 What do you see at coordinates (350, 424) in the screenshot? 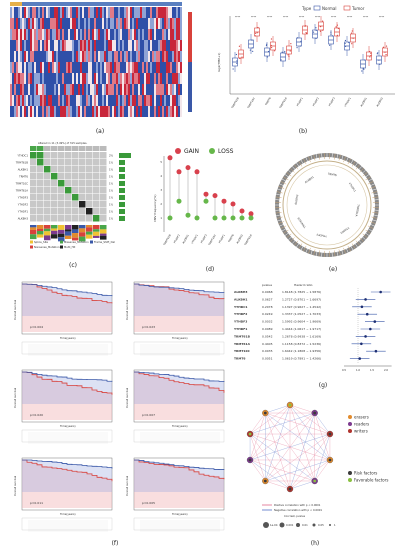
I see `readers-dot` at bounding box center [350, 424].